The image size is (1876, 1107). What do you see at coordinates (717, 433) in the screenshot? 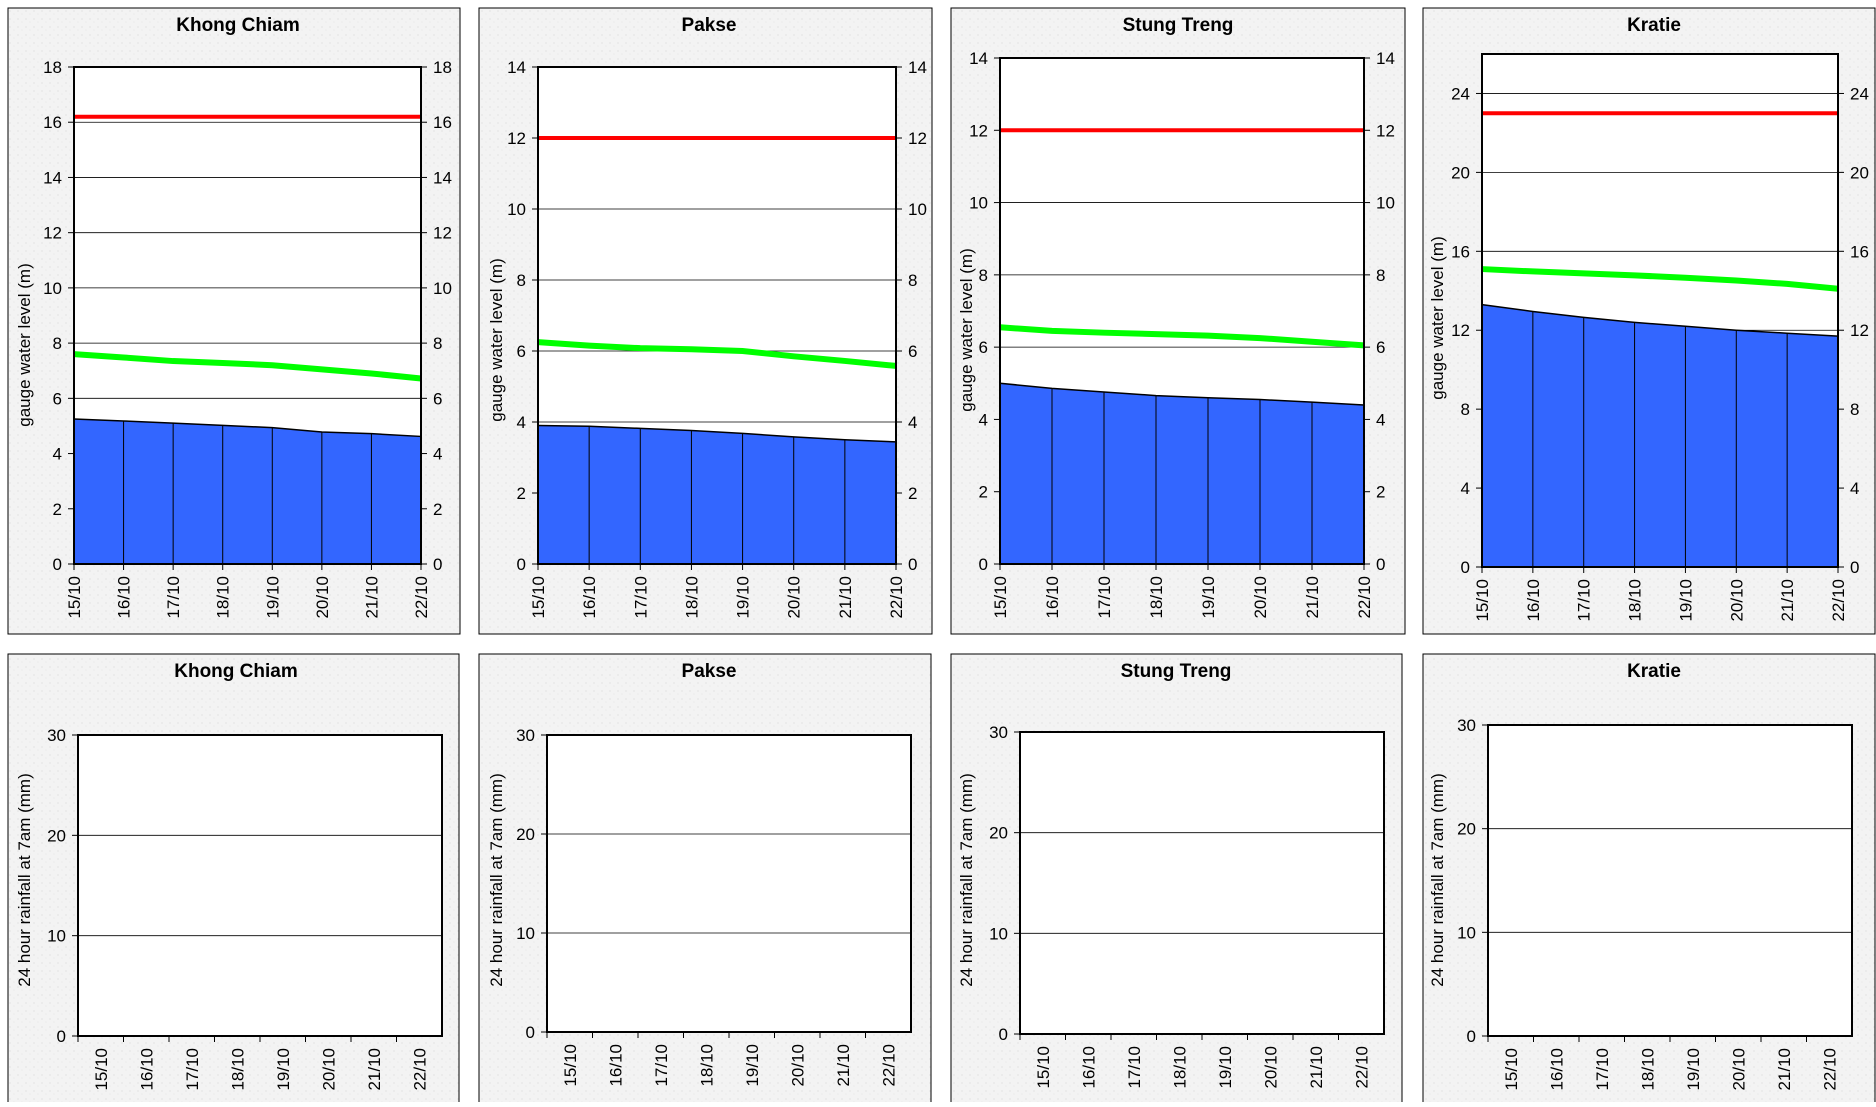
I see `water-level-pakse-level-line` at bounding box center [717, 433].